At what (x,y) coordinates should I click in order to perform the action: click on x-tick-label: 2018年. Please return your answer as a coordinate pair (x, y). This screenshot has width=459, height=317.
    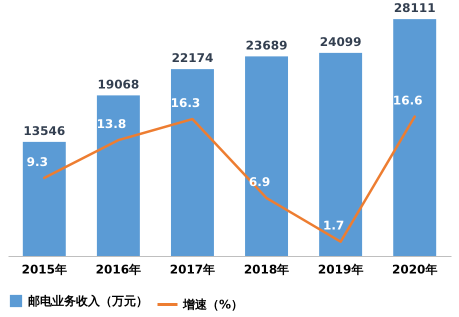
    Looking at the image, I should click on (267, 269).